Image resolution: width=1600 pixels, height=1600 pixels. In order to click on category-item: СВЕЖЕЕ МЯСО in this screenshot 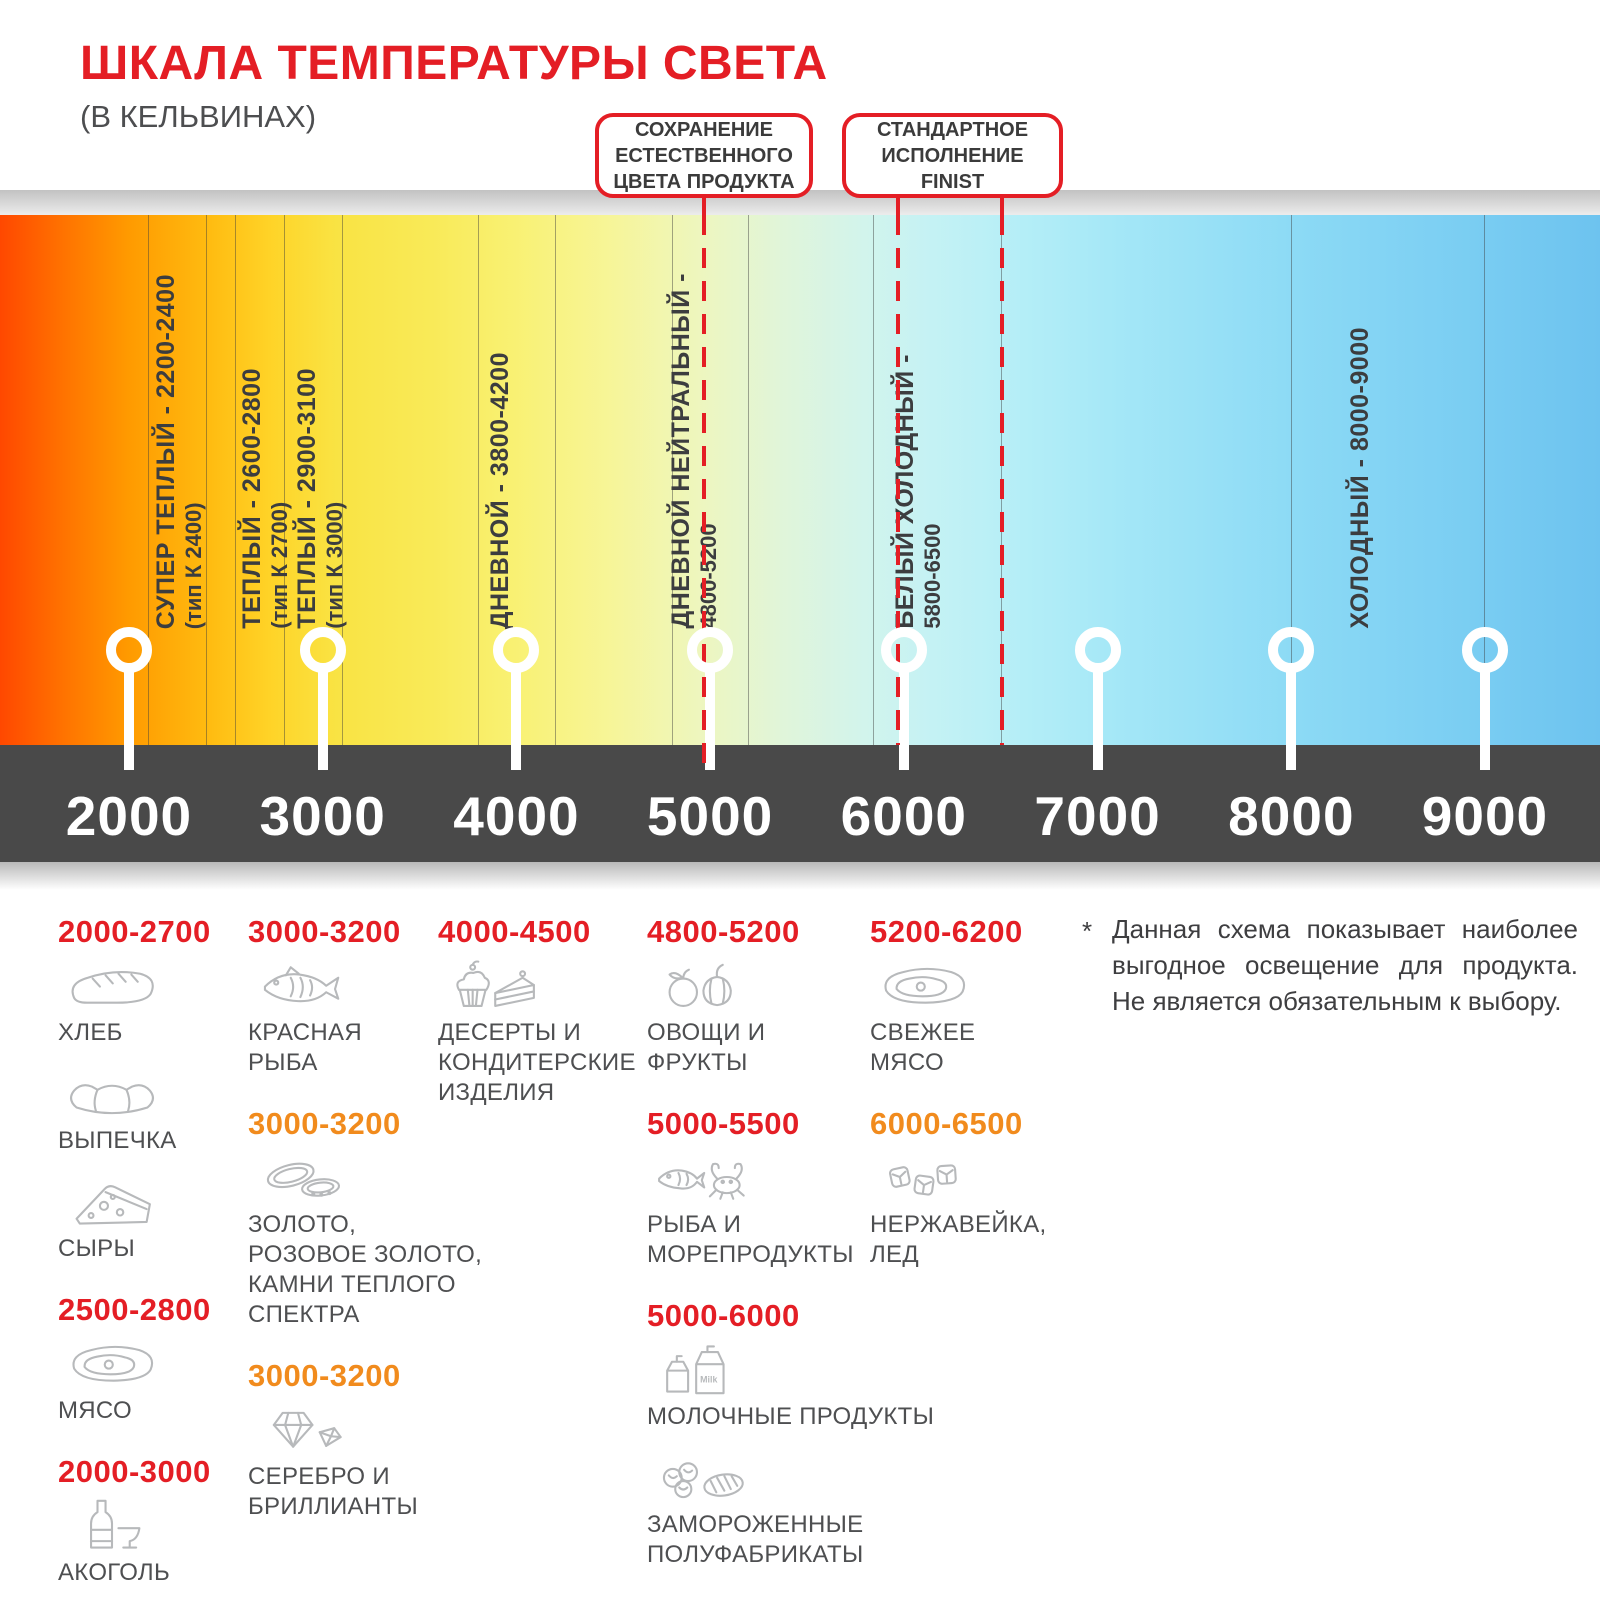, I will do `click(958, 1017)`.